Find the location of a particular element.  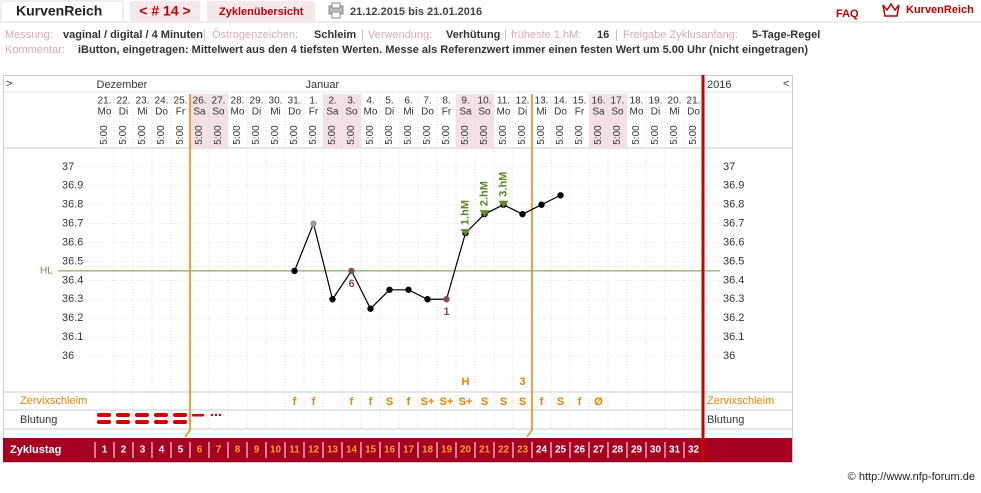

cycle-day: 15 is located at coordinates (371, 450).